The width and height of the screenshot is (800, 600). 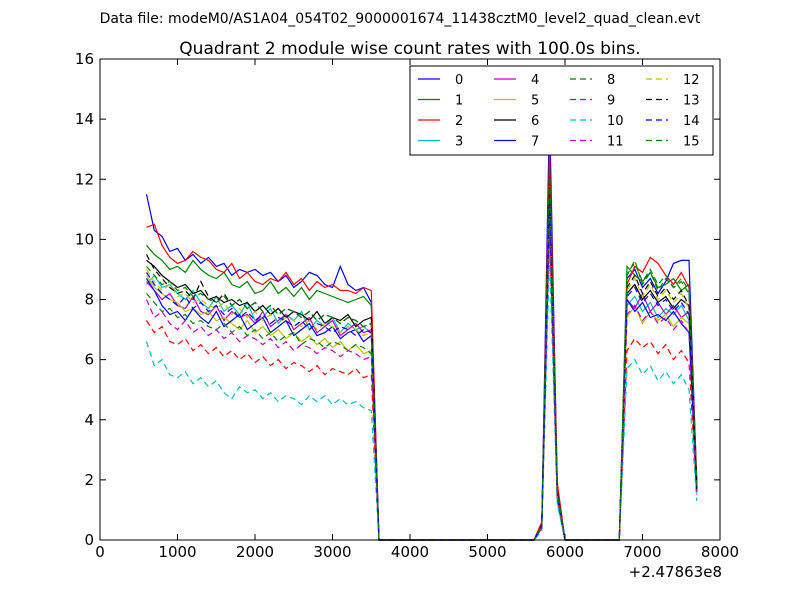 What do you see at coordinates (459, 80) in the screenshot?
I see `legend-label-0: 0` at bounding box center [459, 80].